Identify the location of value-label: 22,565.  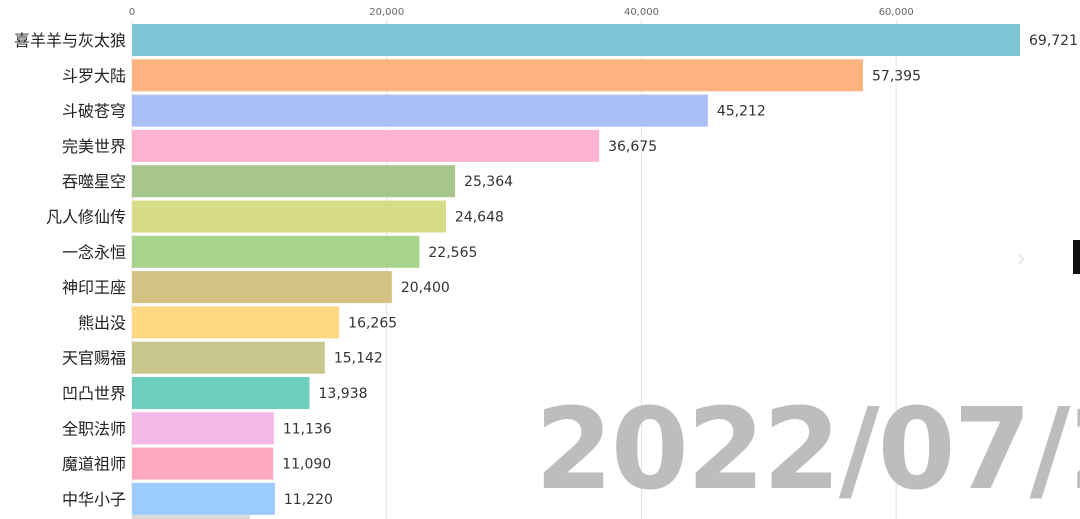
(452, 253).